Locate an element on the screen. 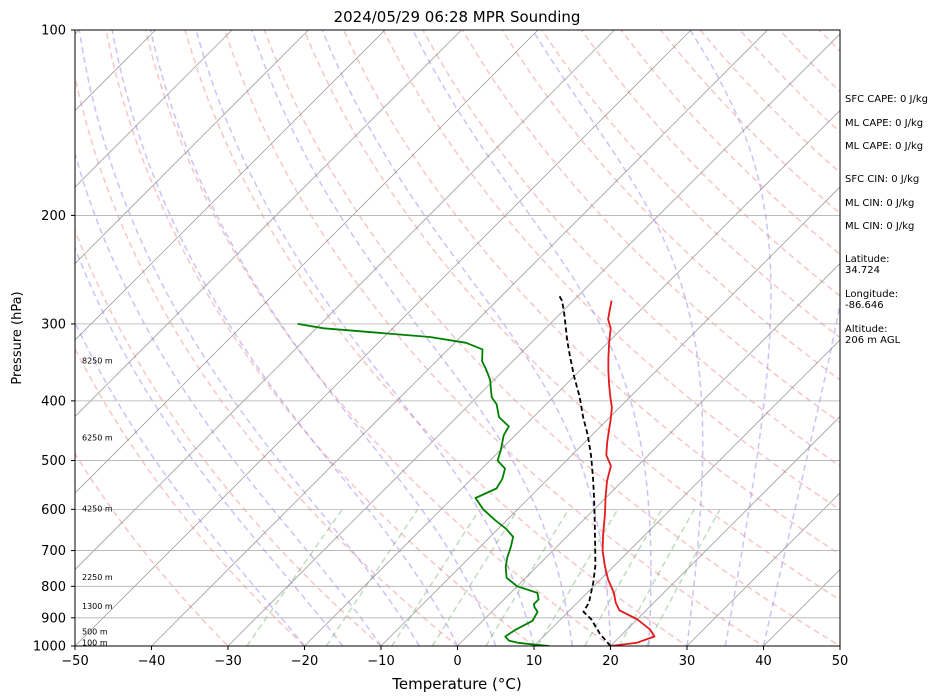  y-tick-label: 700 is located at coordinates (53, 551).